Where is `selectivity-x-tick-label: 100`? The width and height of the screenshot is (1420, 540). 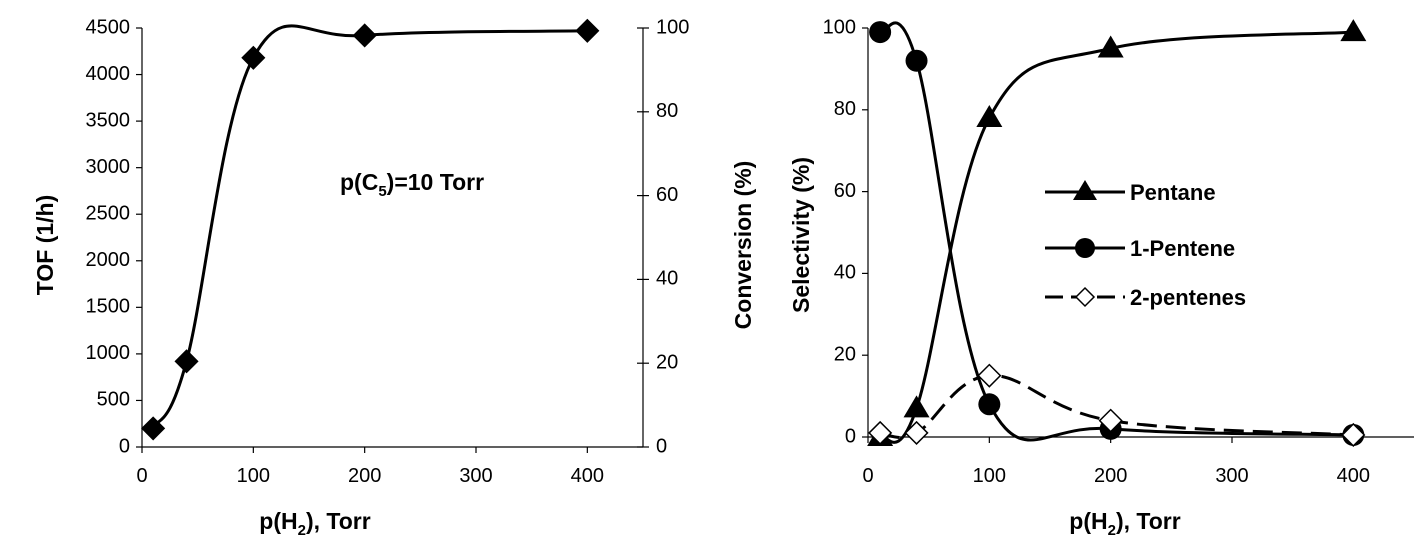
selectivity-x-tick-label: 100 is located at coordinates (989, 476).